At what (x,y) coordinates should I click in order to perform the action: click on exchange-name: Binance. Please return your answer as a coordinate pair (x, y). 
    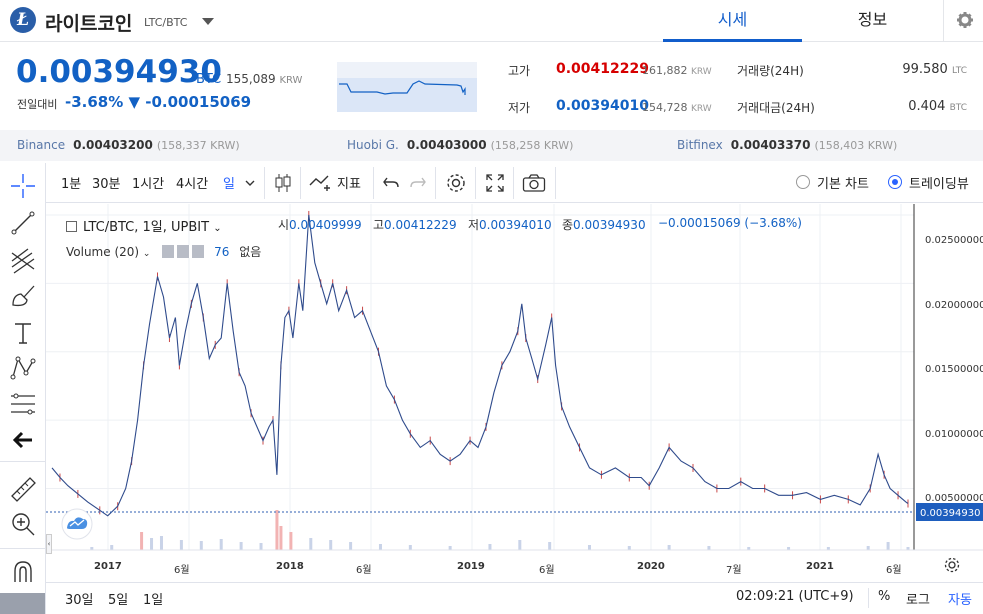
    Looking at the image, I should click on (41, 145).